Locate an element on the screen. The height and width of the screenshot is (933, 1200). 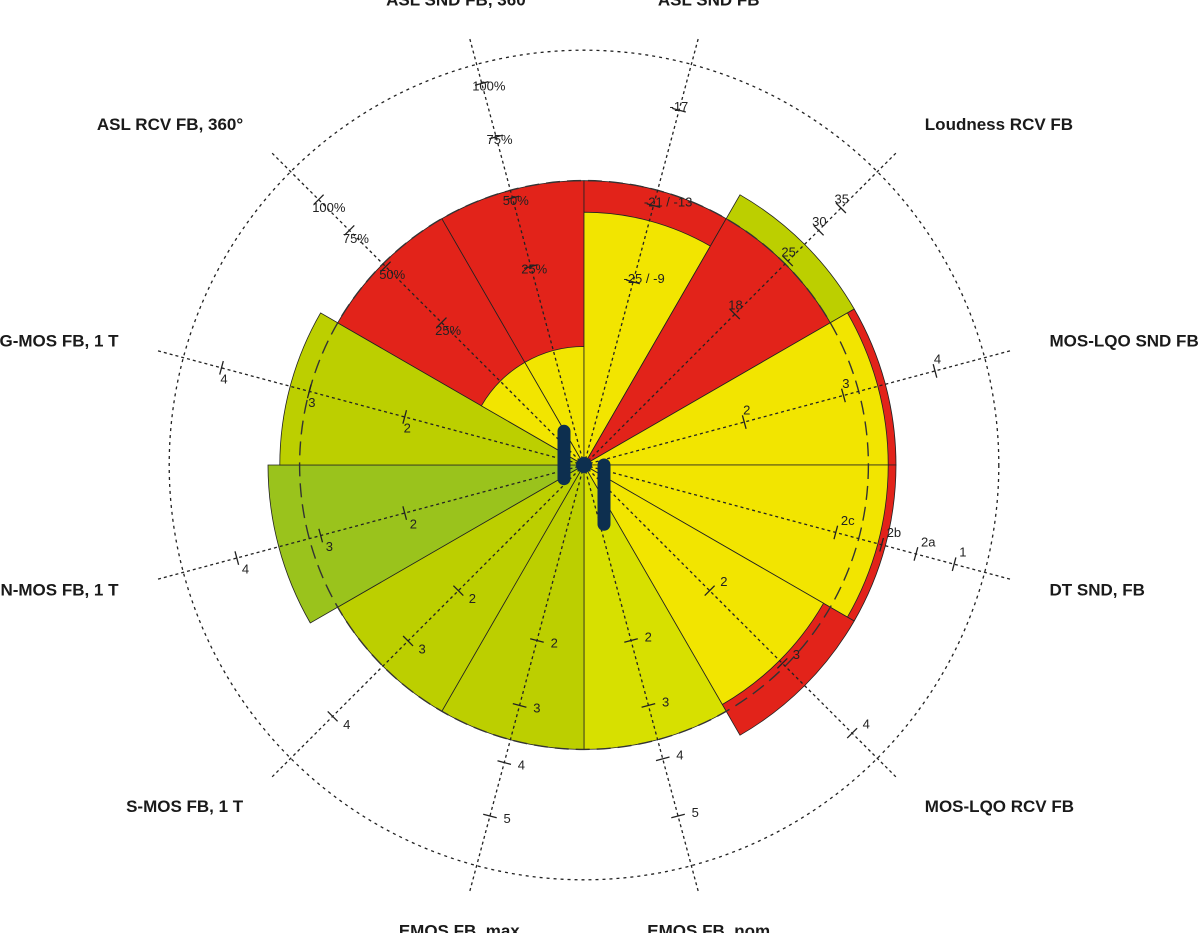
sector-mos-lqo-snd-fb-yellow is located at coordinates (735, 389).